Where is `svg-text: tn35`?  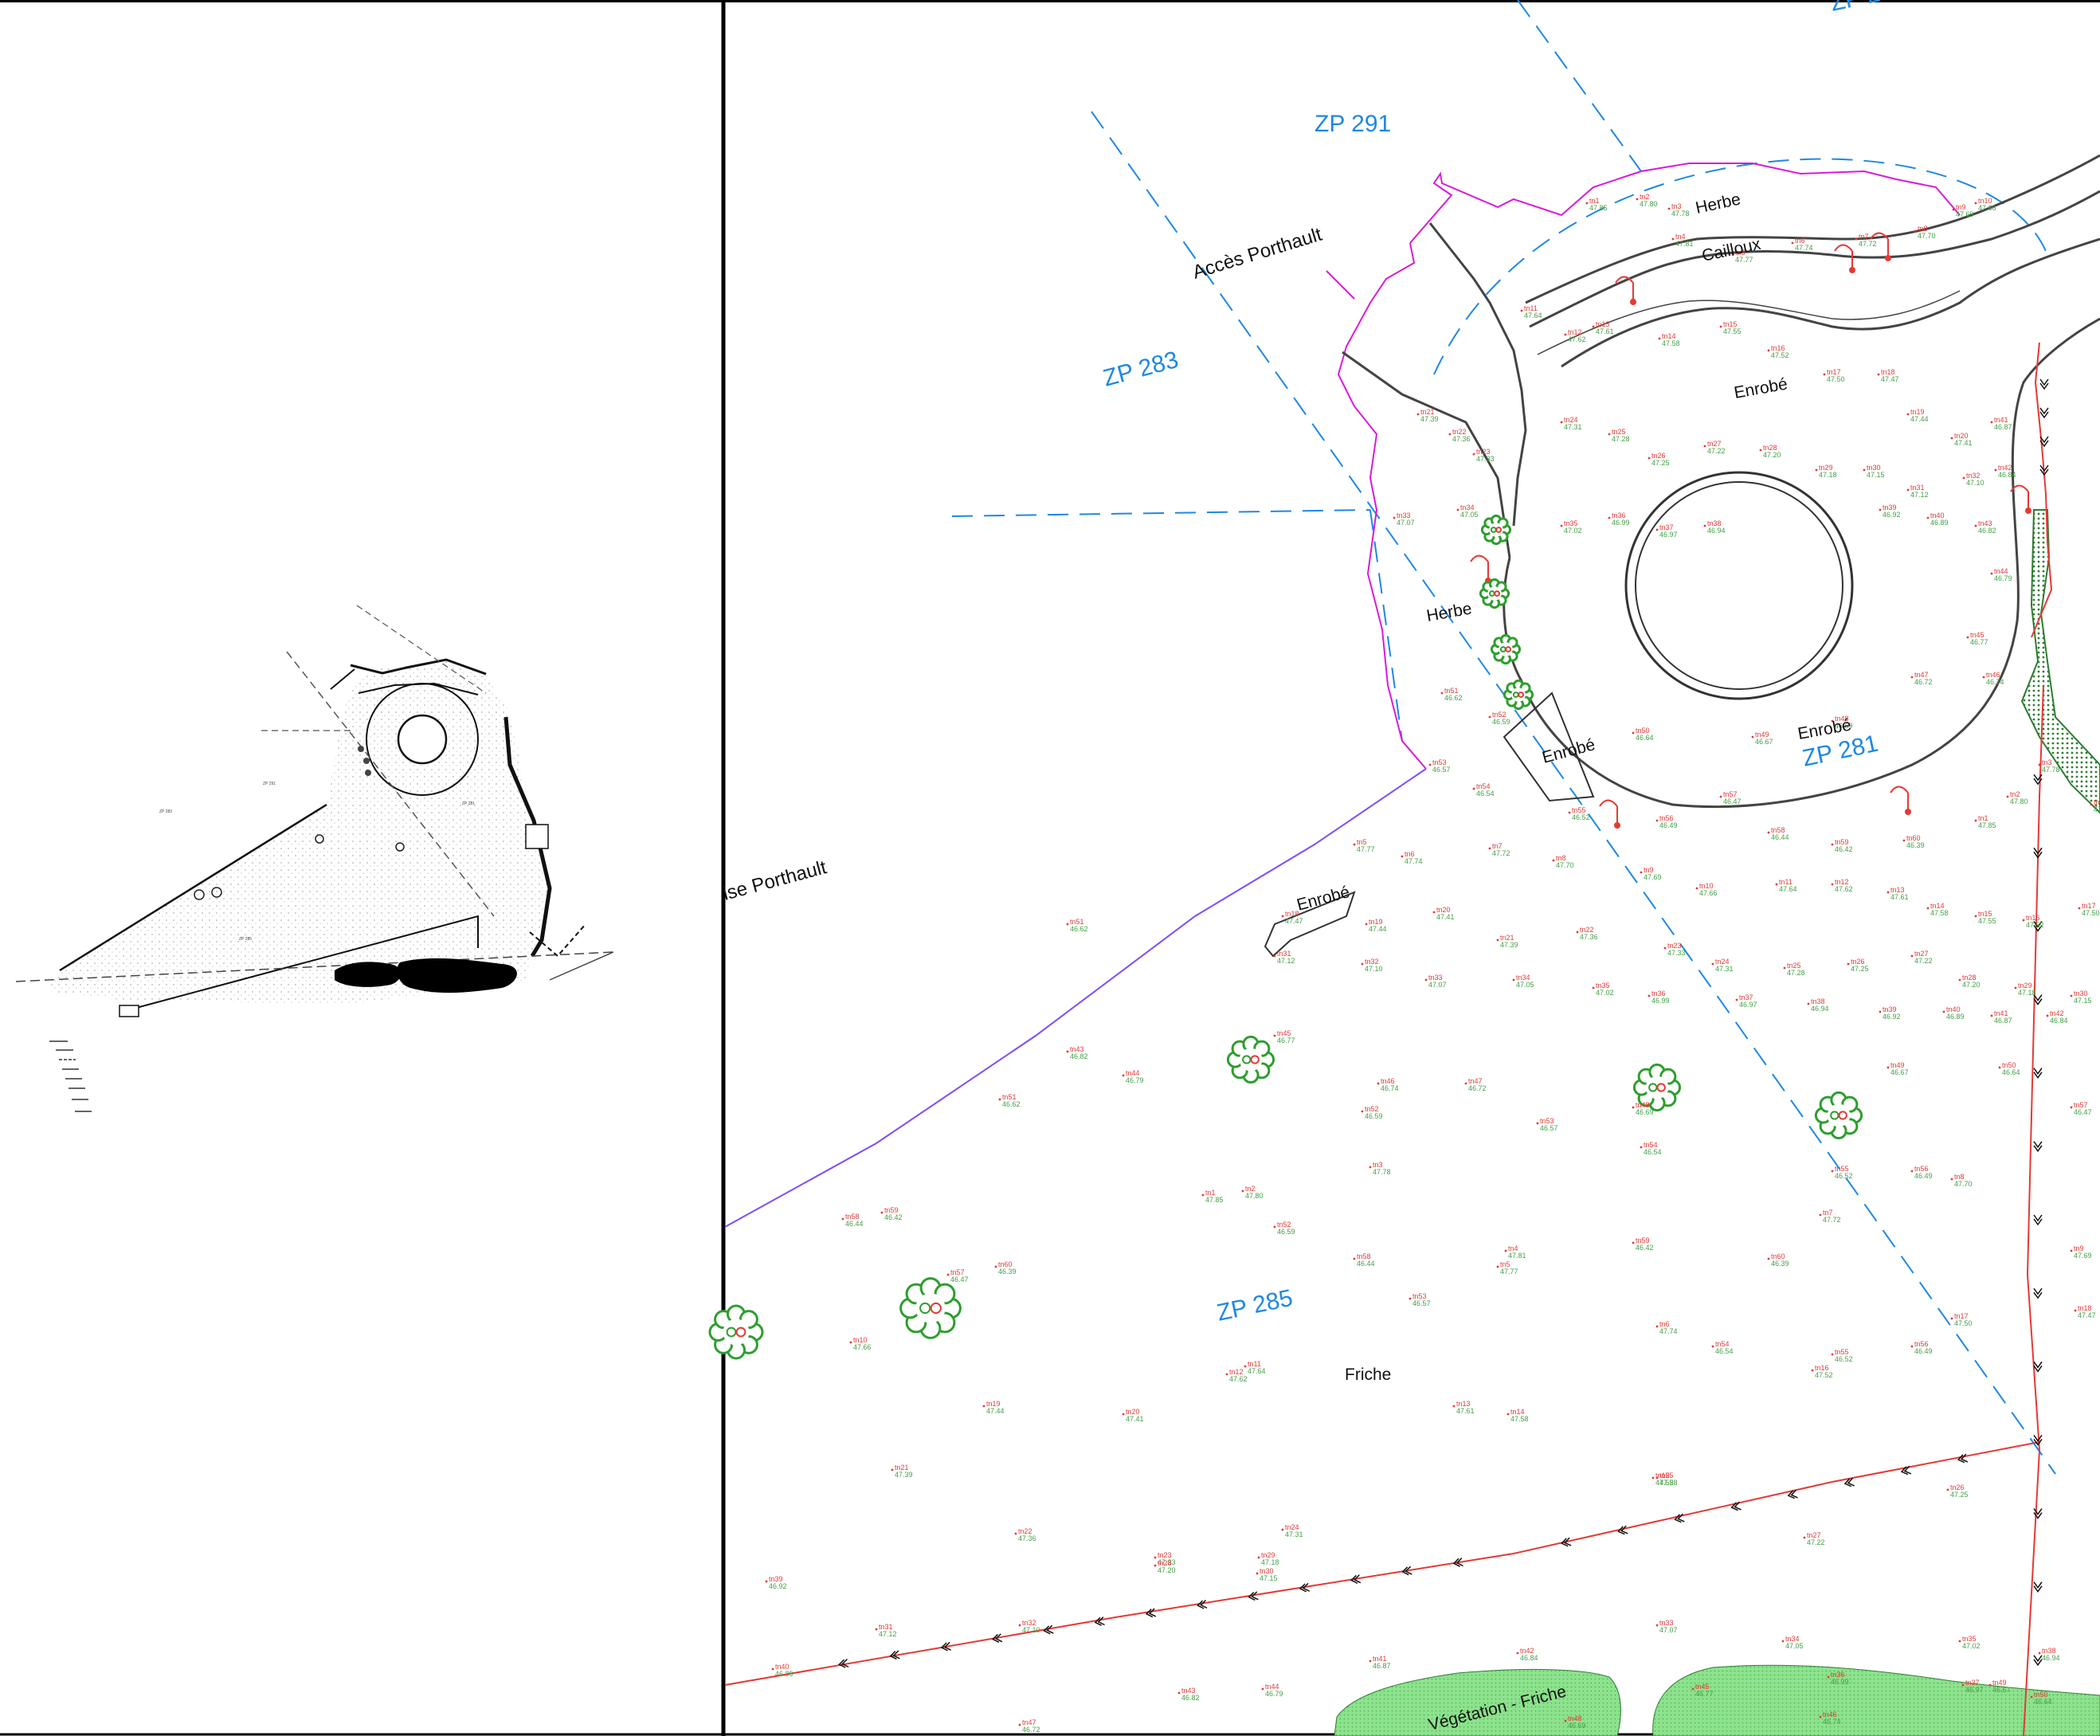 svg-text: tn35 is located at coordinates (1603, 985).